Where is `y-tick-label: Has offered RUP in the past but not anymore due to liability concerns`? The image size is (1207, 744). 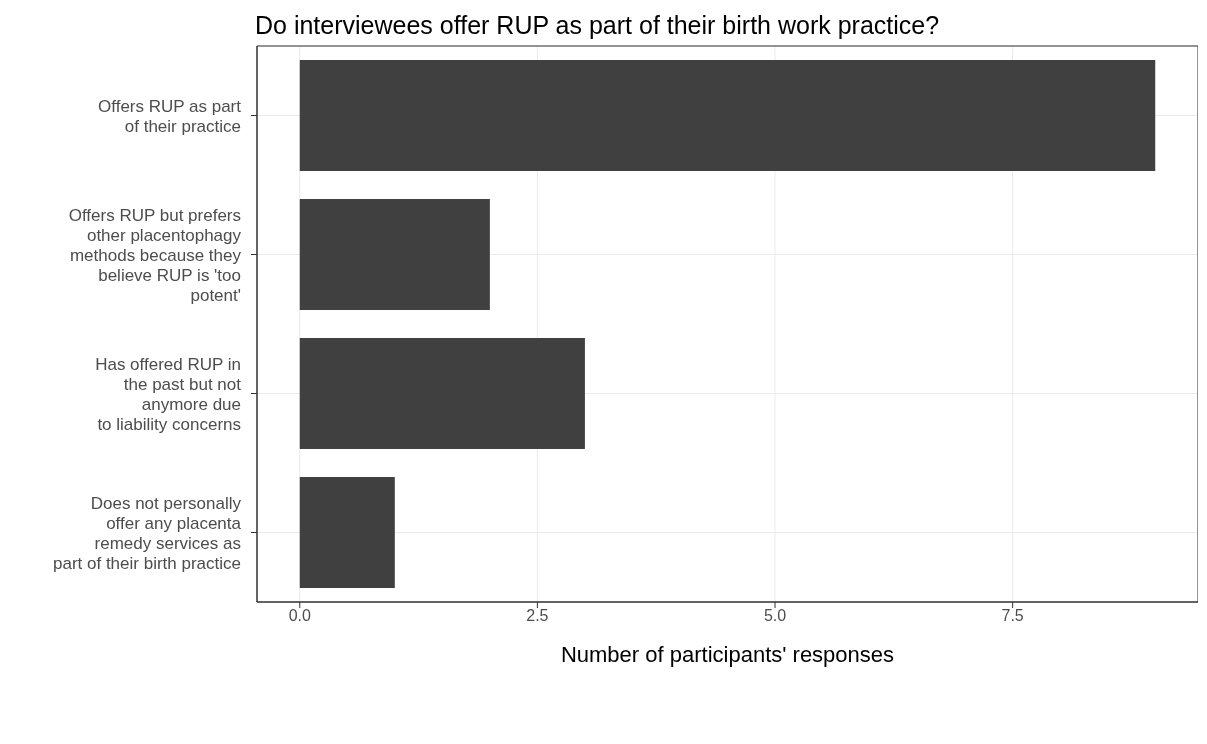
y-tick-label: Has offered RUP in the past but not anymore due to liability concerns is located at coordinates (168, 393).